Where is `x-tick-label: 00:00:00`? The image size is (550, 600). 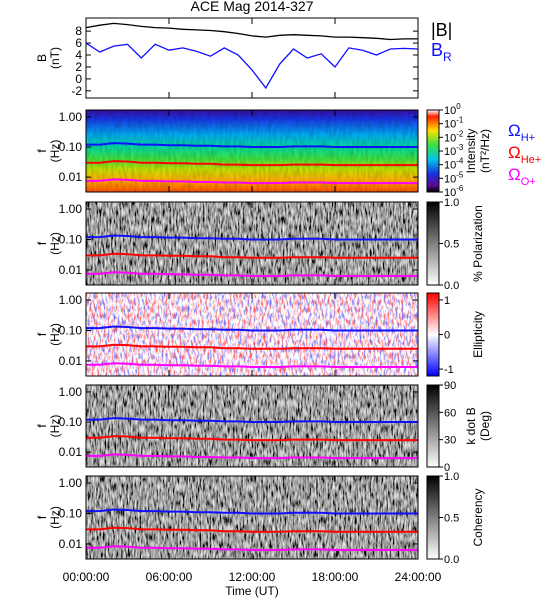
x-tick-label: 00:00:00 is located at coordinates (86, 577).